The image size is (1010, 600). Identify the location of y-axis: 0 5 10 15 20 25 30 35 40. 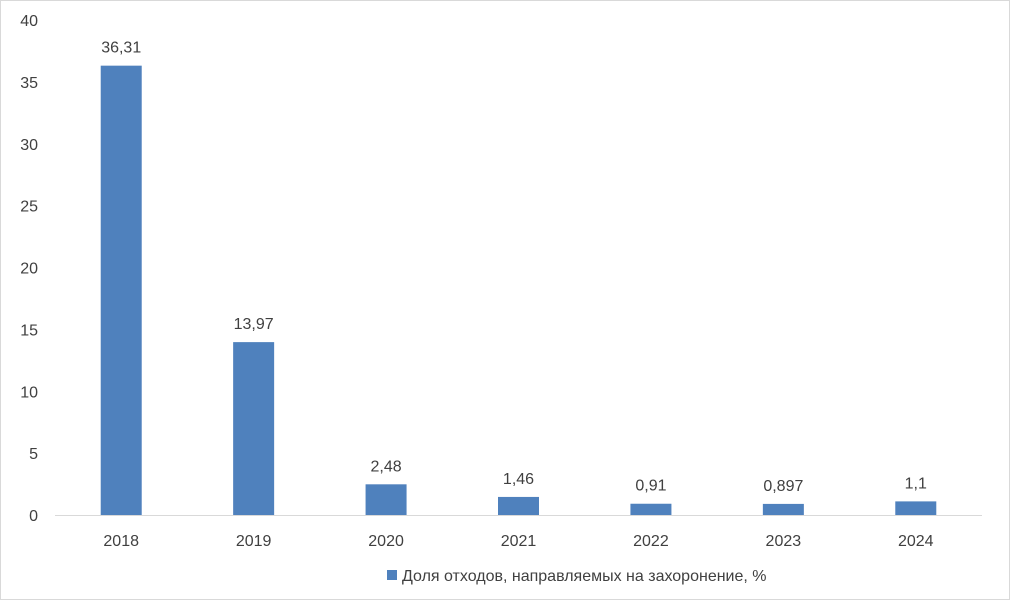
(29, 269).